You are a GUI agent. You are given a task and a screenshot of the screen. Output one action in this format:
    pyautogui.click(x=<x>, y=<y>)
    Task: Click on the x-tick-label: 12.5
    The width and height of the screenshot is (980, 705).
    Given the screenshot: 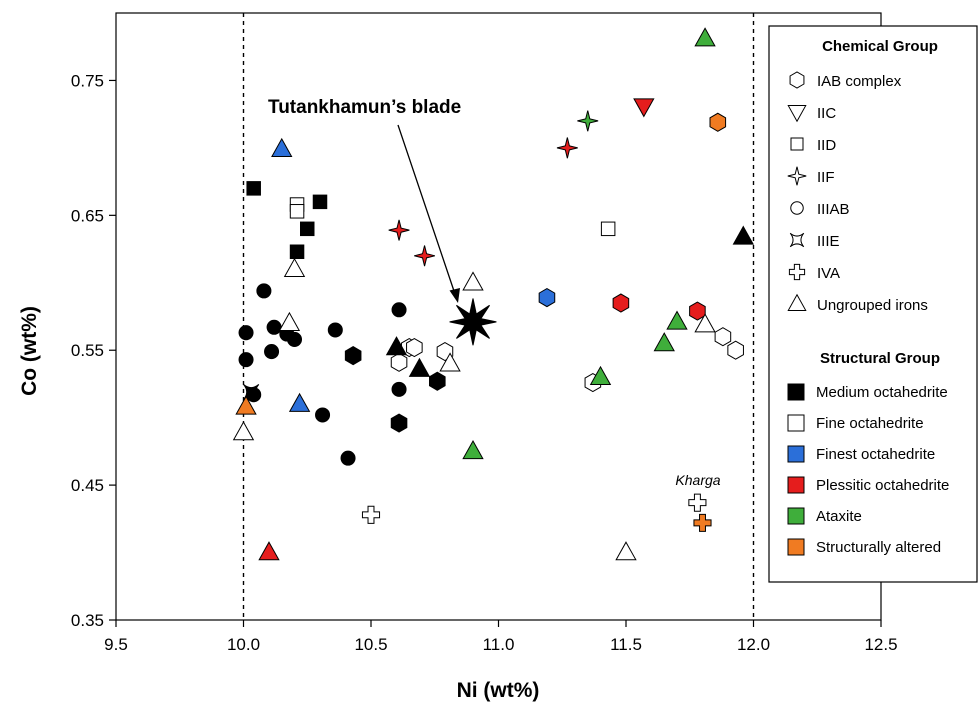 What is the action you would take?
    pyautogui.click(x=880, y=644)
    